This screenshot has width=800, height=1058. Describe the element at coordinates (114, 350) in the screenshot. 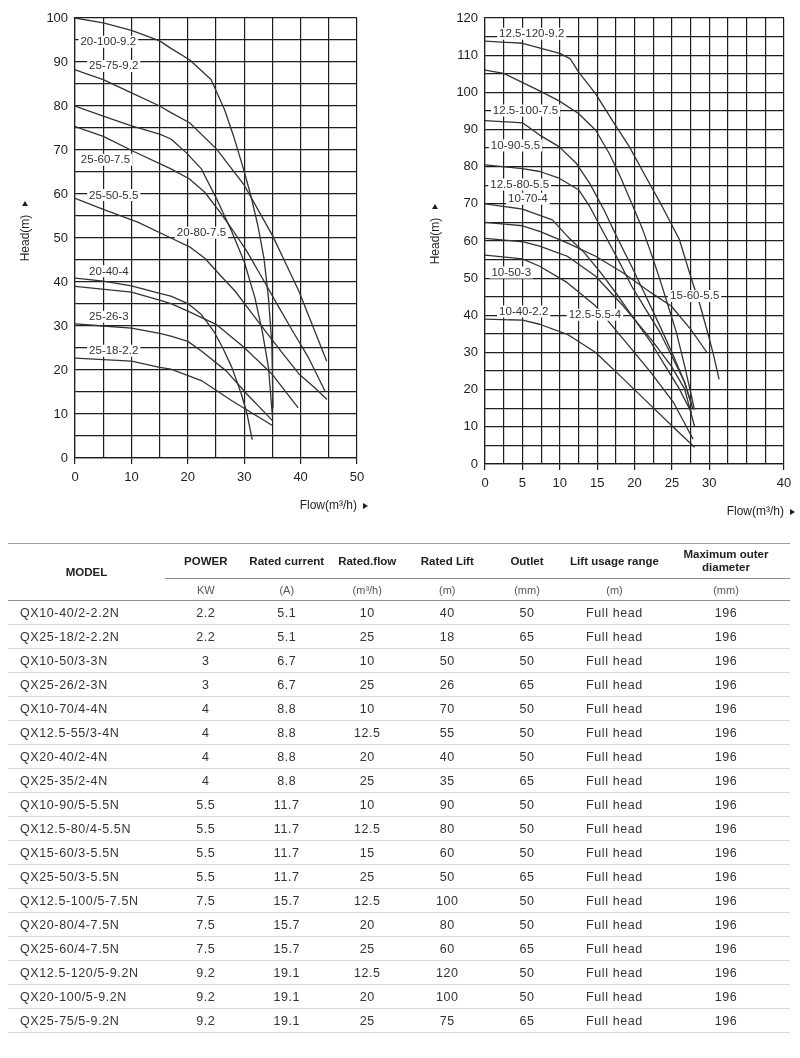

I see `series-label: 25-18-2.2` at that location.